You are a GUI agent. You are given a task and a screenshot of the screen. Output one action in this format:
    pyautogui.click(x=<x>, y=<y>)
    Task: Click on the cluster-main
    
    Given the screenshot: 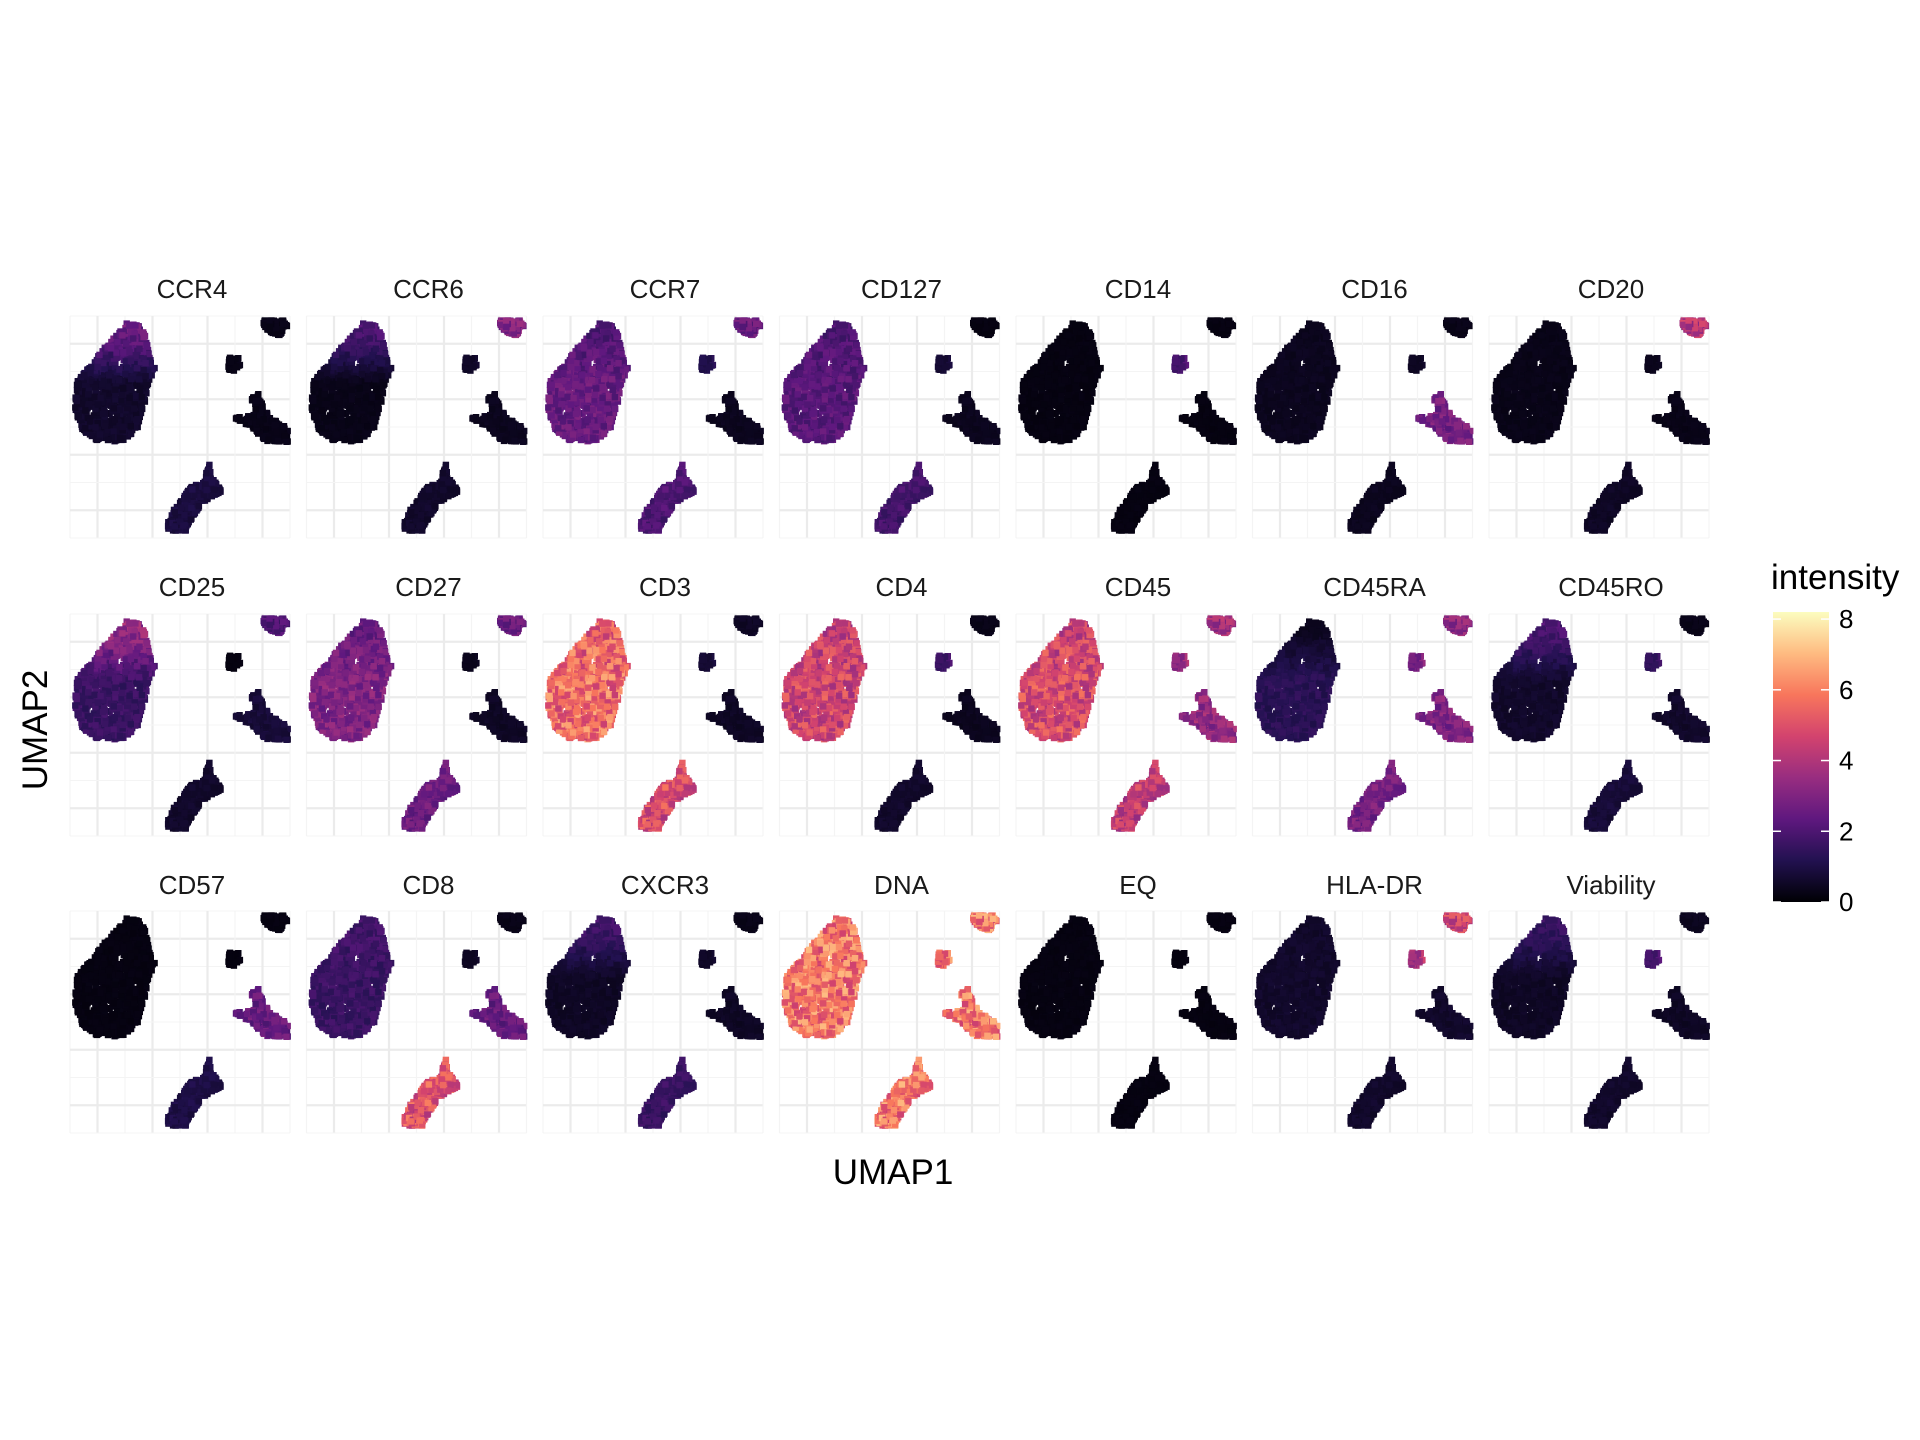 What is the action you would take?
    pyautogui.click(x=351, y=382)
    